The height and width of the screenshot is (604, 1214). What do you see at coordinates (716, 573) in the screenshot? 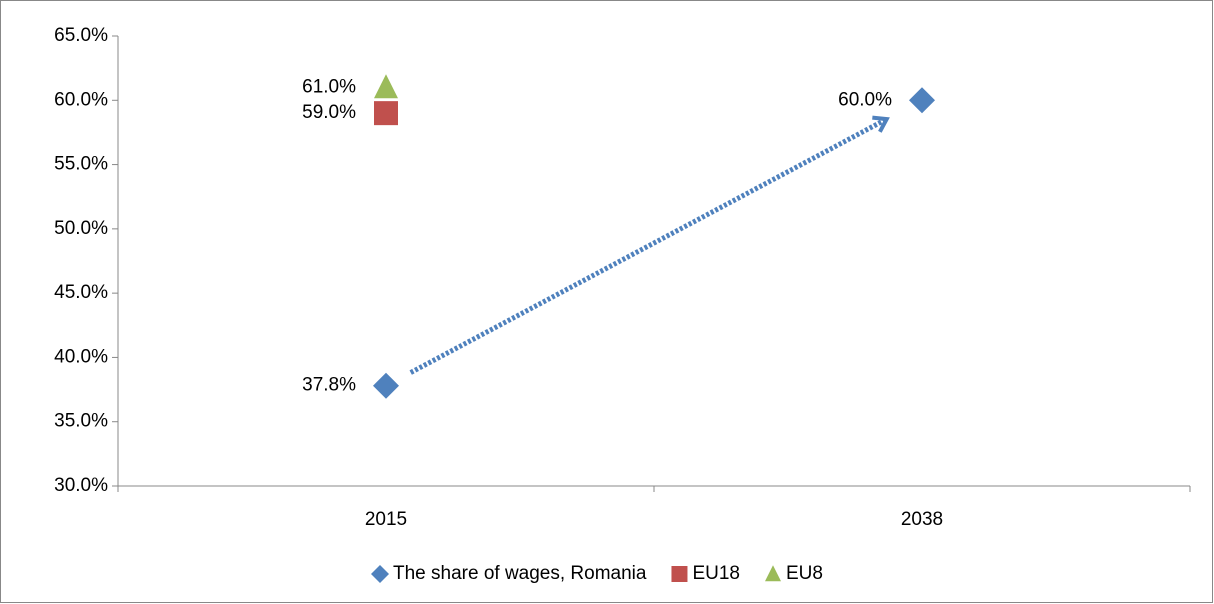
I see `legend-label: EU18` at bounding box center [716, 573].